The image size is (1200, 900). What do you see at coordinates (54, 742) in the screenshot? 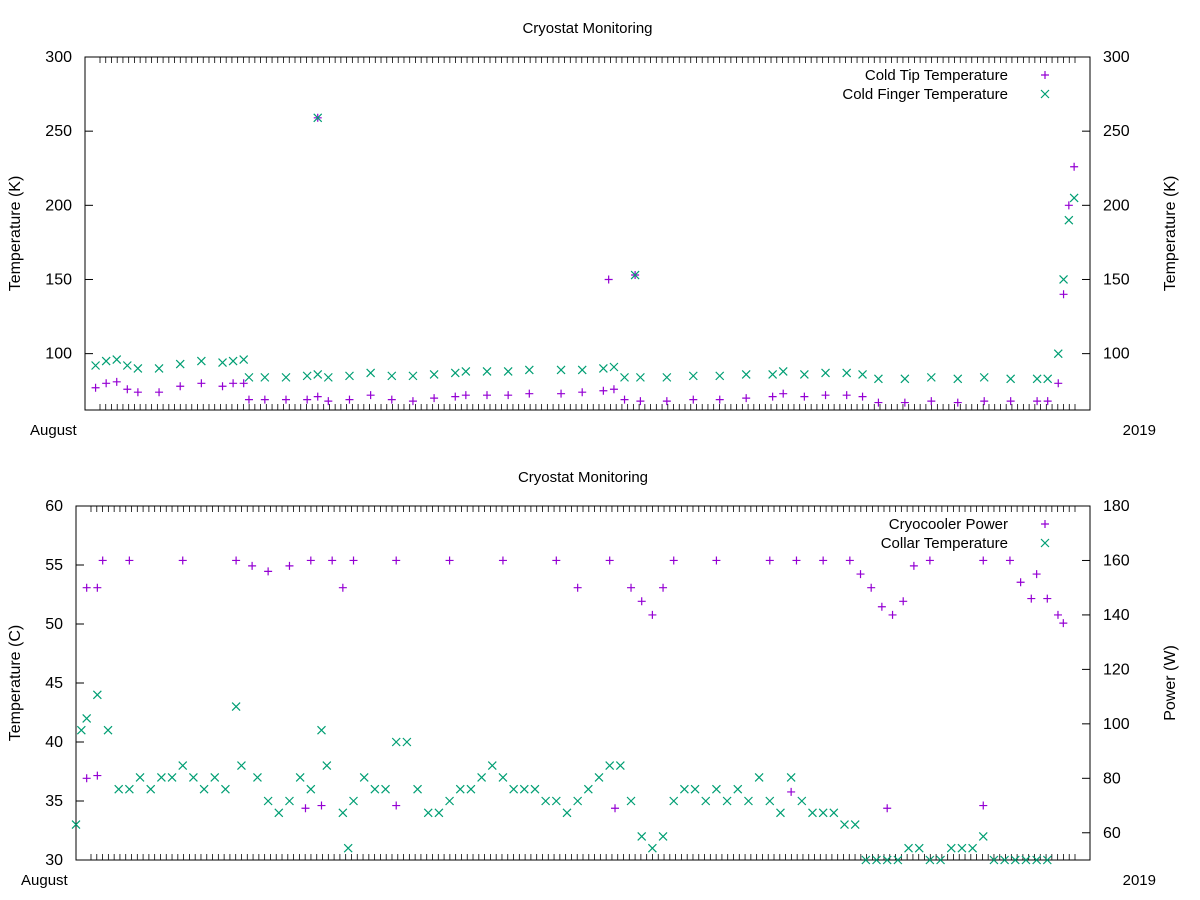
I see `y-tick-label: 40` at bounding box center [54, 742].